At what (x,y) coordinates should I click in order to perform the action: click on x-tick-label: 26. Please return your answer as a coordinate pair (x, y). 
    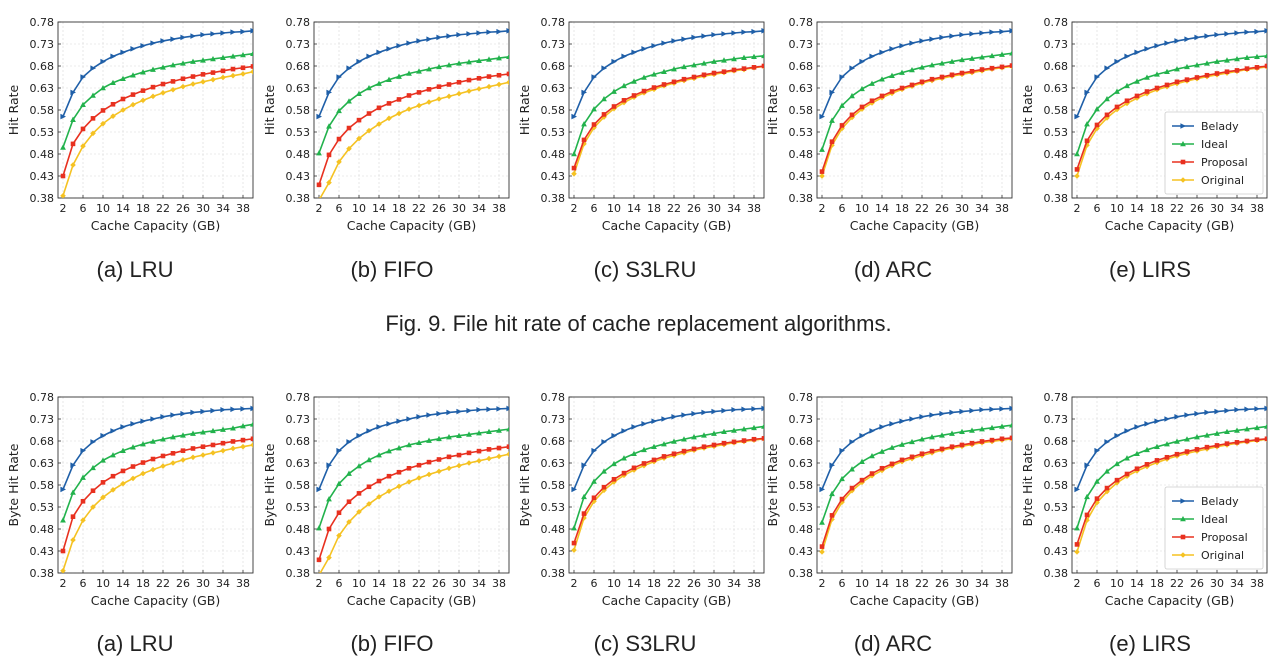
    Looking at the image, I should click on (439, 583).